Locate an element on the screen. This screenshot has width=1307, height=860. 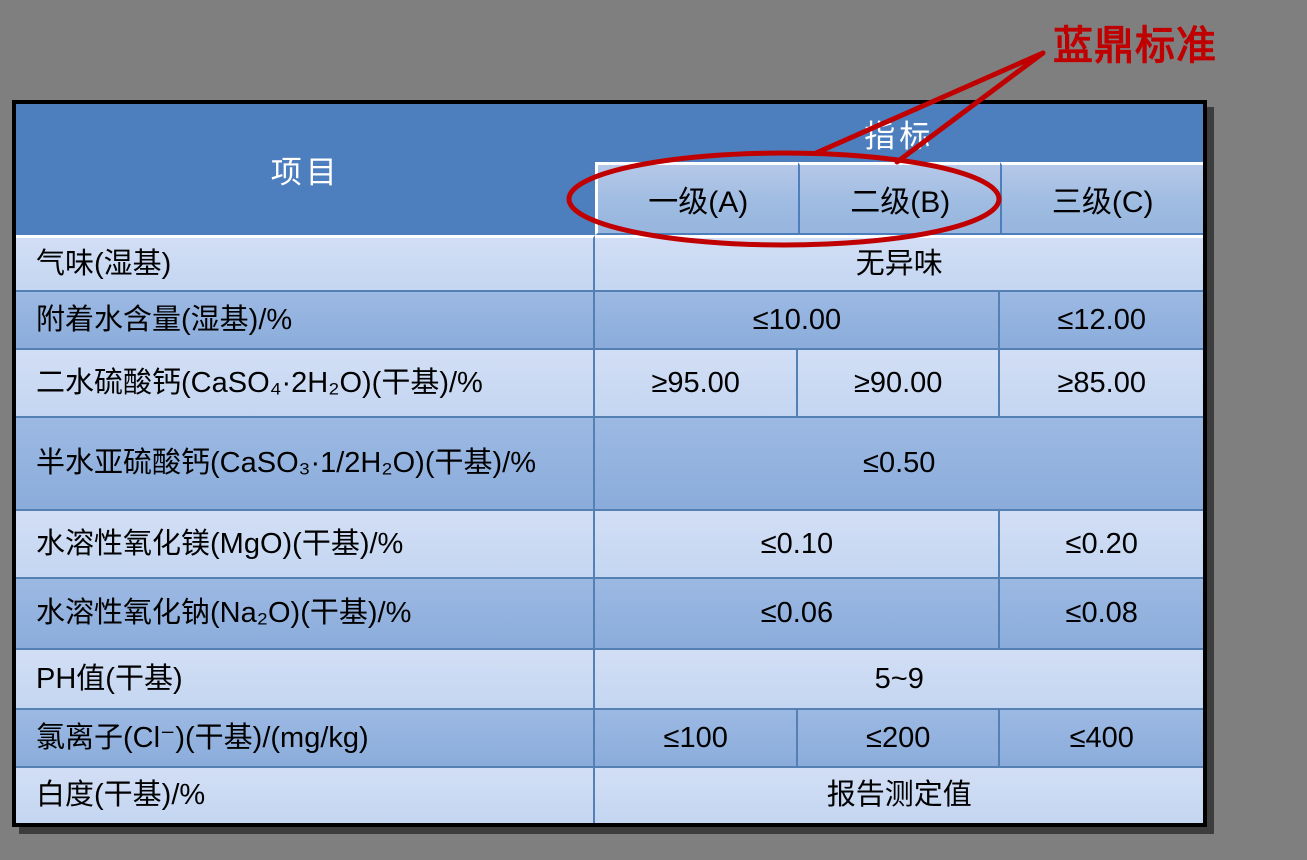
callout-label: 蓝鼎标准 is located at coordinates (1135, 46).